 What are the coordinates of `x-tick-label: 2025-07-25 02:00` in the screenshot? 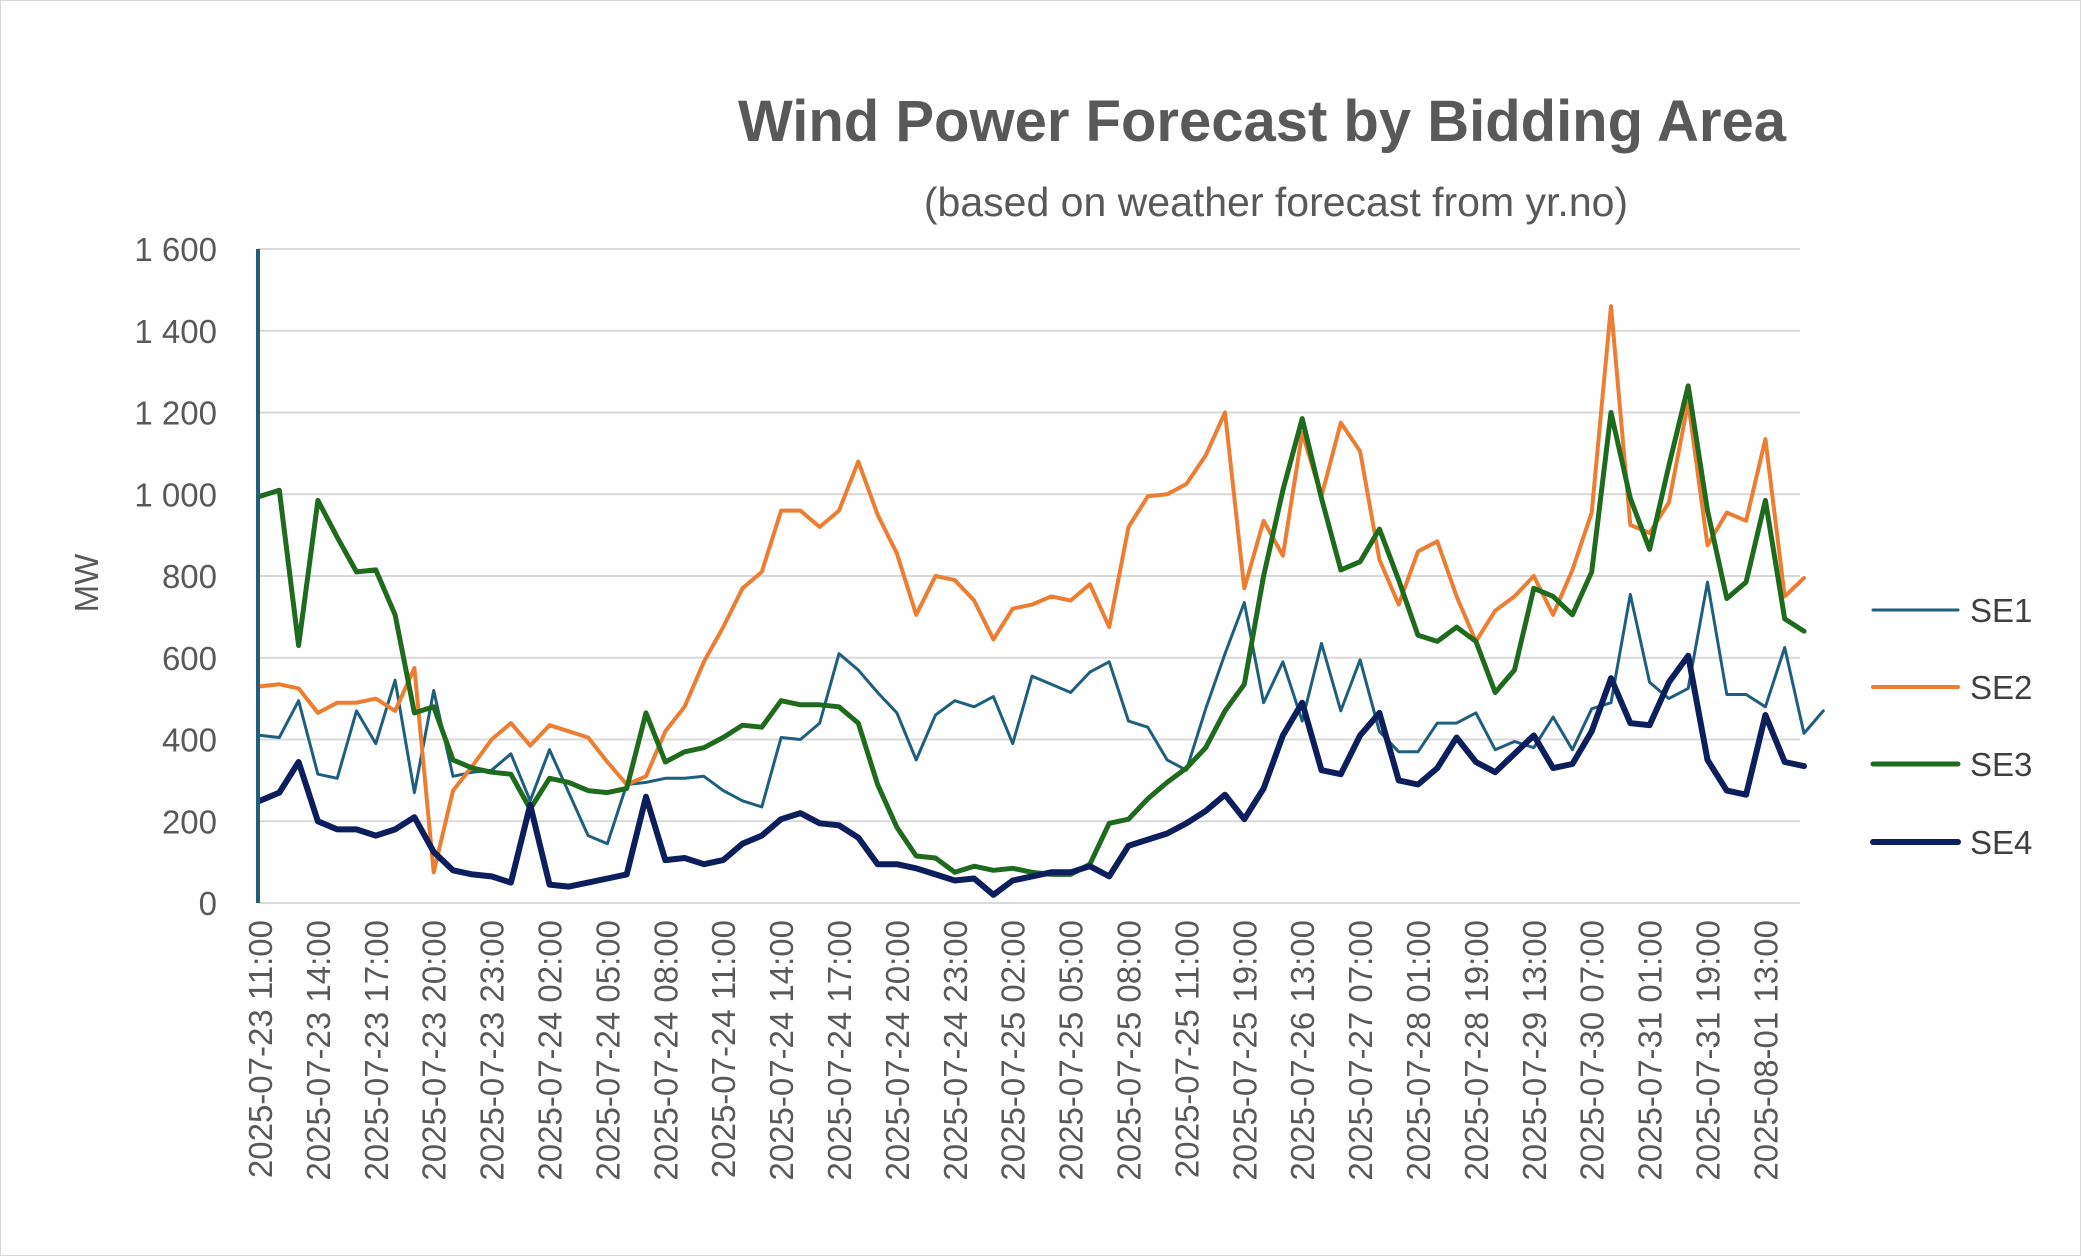 It's located at (1013, 1050).